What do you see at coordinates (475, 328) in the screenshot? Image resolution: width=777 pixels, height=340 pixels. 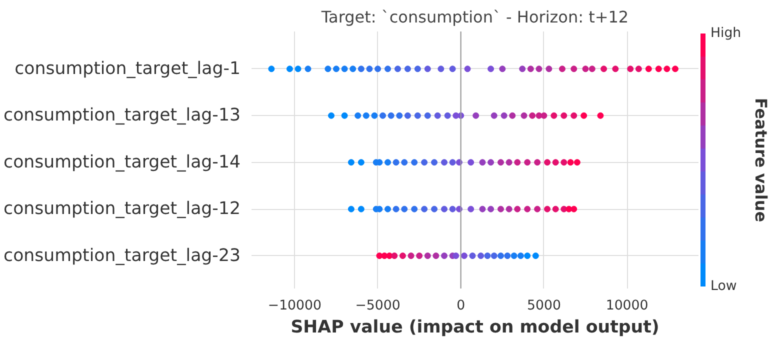 I see `x-axis-title: SHAP value (impact on model output)` at bounding box center [475, 328].